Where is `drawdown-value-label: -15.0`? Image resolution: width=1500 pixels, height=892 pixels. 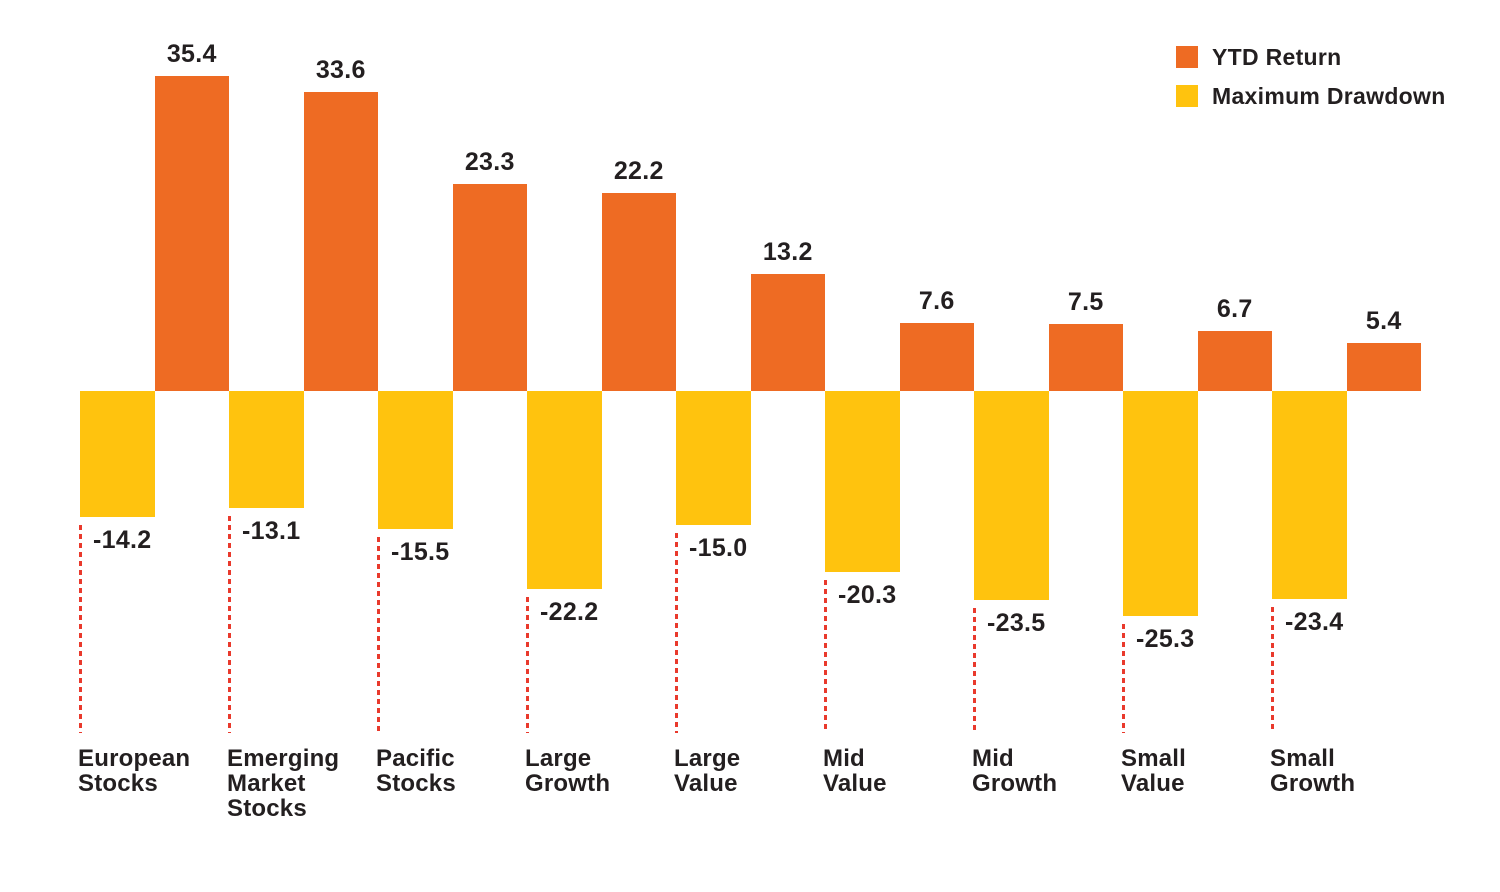 drawdown-value-label: -15.0 is located at coordinates (718, 548).